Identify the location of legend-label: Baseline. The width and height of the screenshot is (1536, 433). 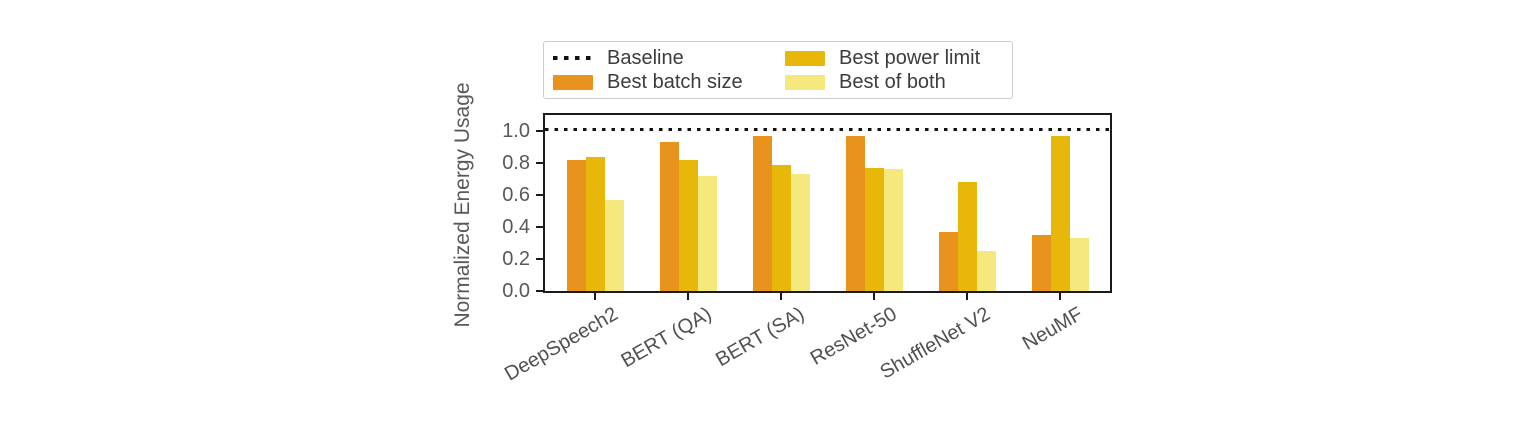
(645, 57).